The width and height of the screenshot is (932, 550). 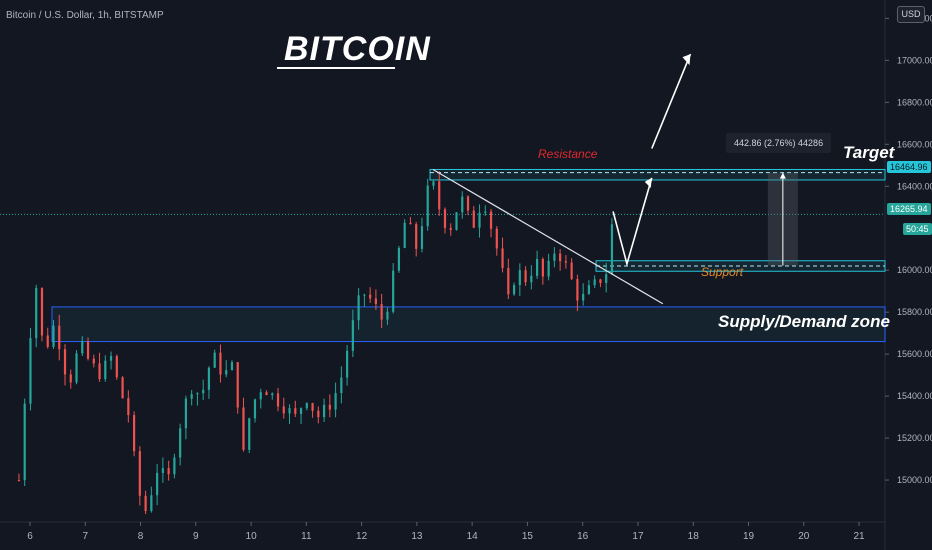 What do you see at coordinates (914, 60) in the screenshot?
I see `y-tick-label: 17000.00` at bounding box center [914, 60].